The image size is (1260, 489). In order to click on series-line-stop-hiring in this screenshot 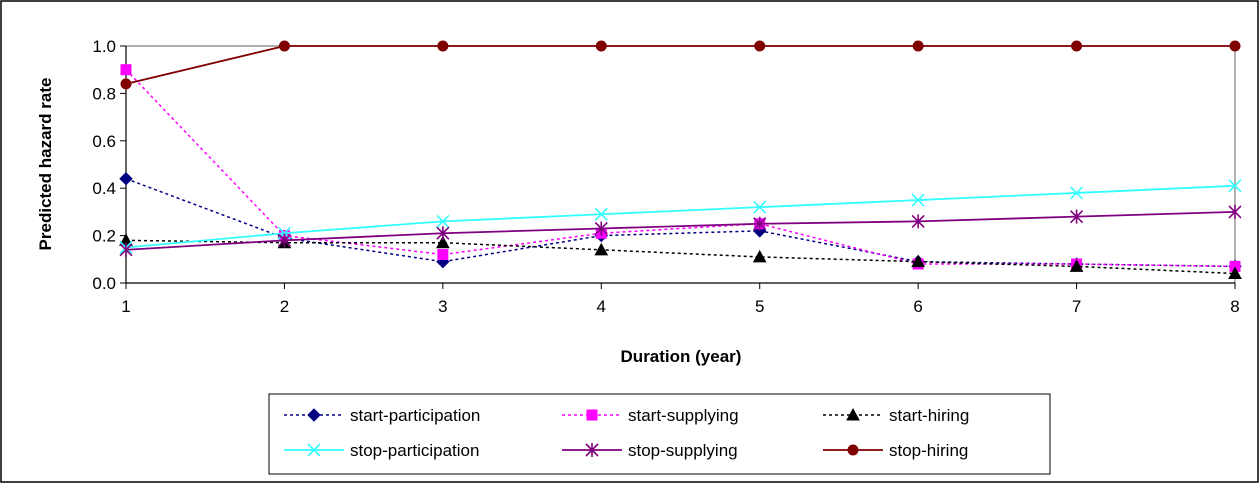, I will do `click(680, 65)`.